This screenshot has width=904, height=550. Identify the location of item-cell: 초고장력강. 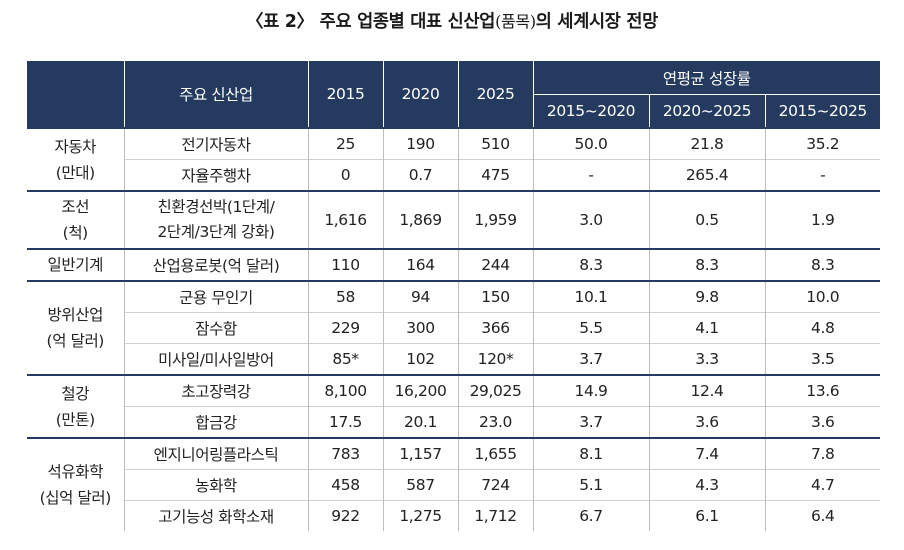
(215, 390).